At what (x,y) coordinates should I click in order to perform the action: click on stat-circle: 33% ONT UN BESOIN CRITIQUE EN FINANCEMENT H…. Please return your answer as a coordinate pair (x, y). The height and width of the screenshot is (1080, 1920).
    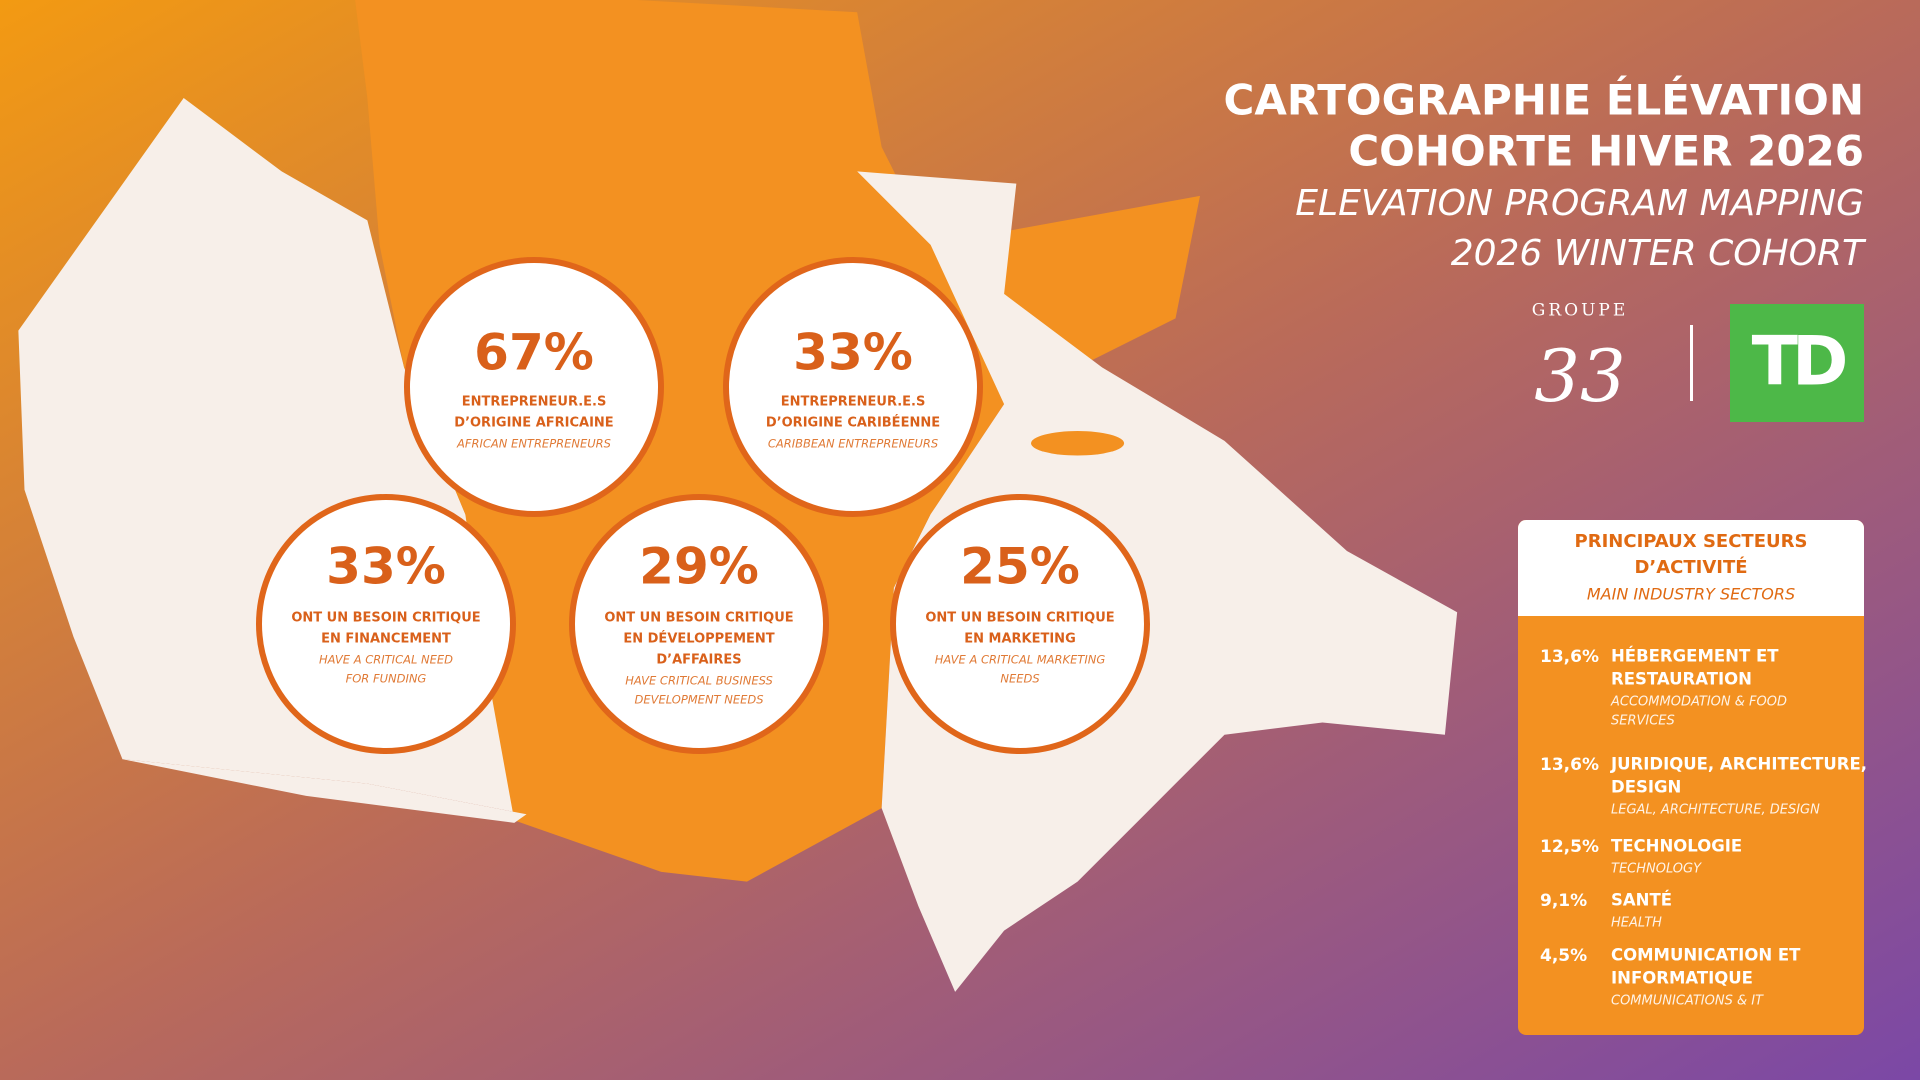
    Looking at the image, I should click on (386, 624).